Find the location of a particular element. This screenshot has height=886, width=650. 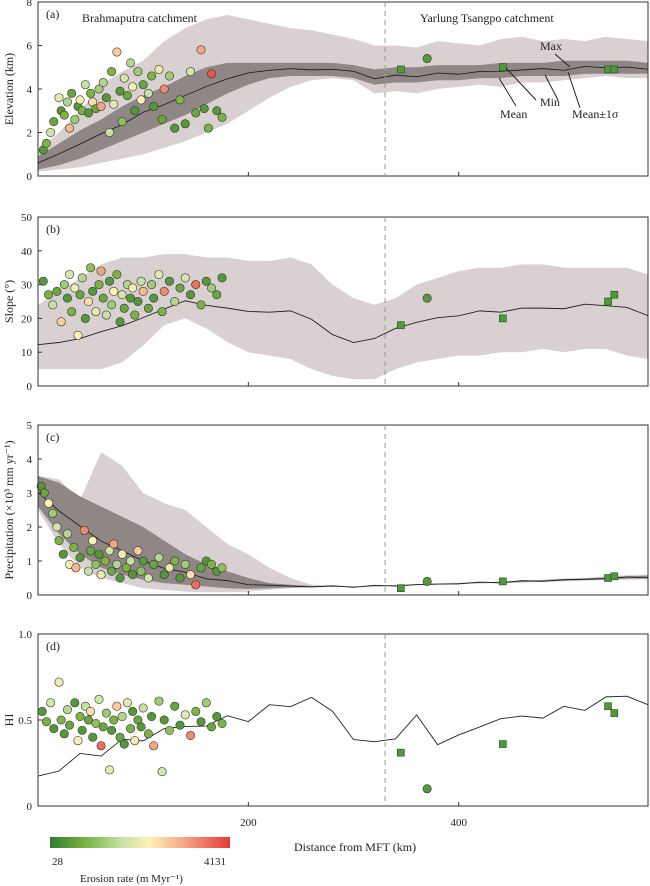

annotation-arrows is located at coordinates (539, 81).